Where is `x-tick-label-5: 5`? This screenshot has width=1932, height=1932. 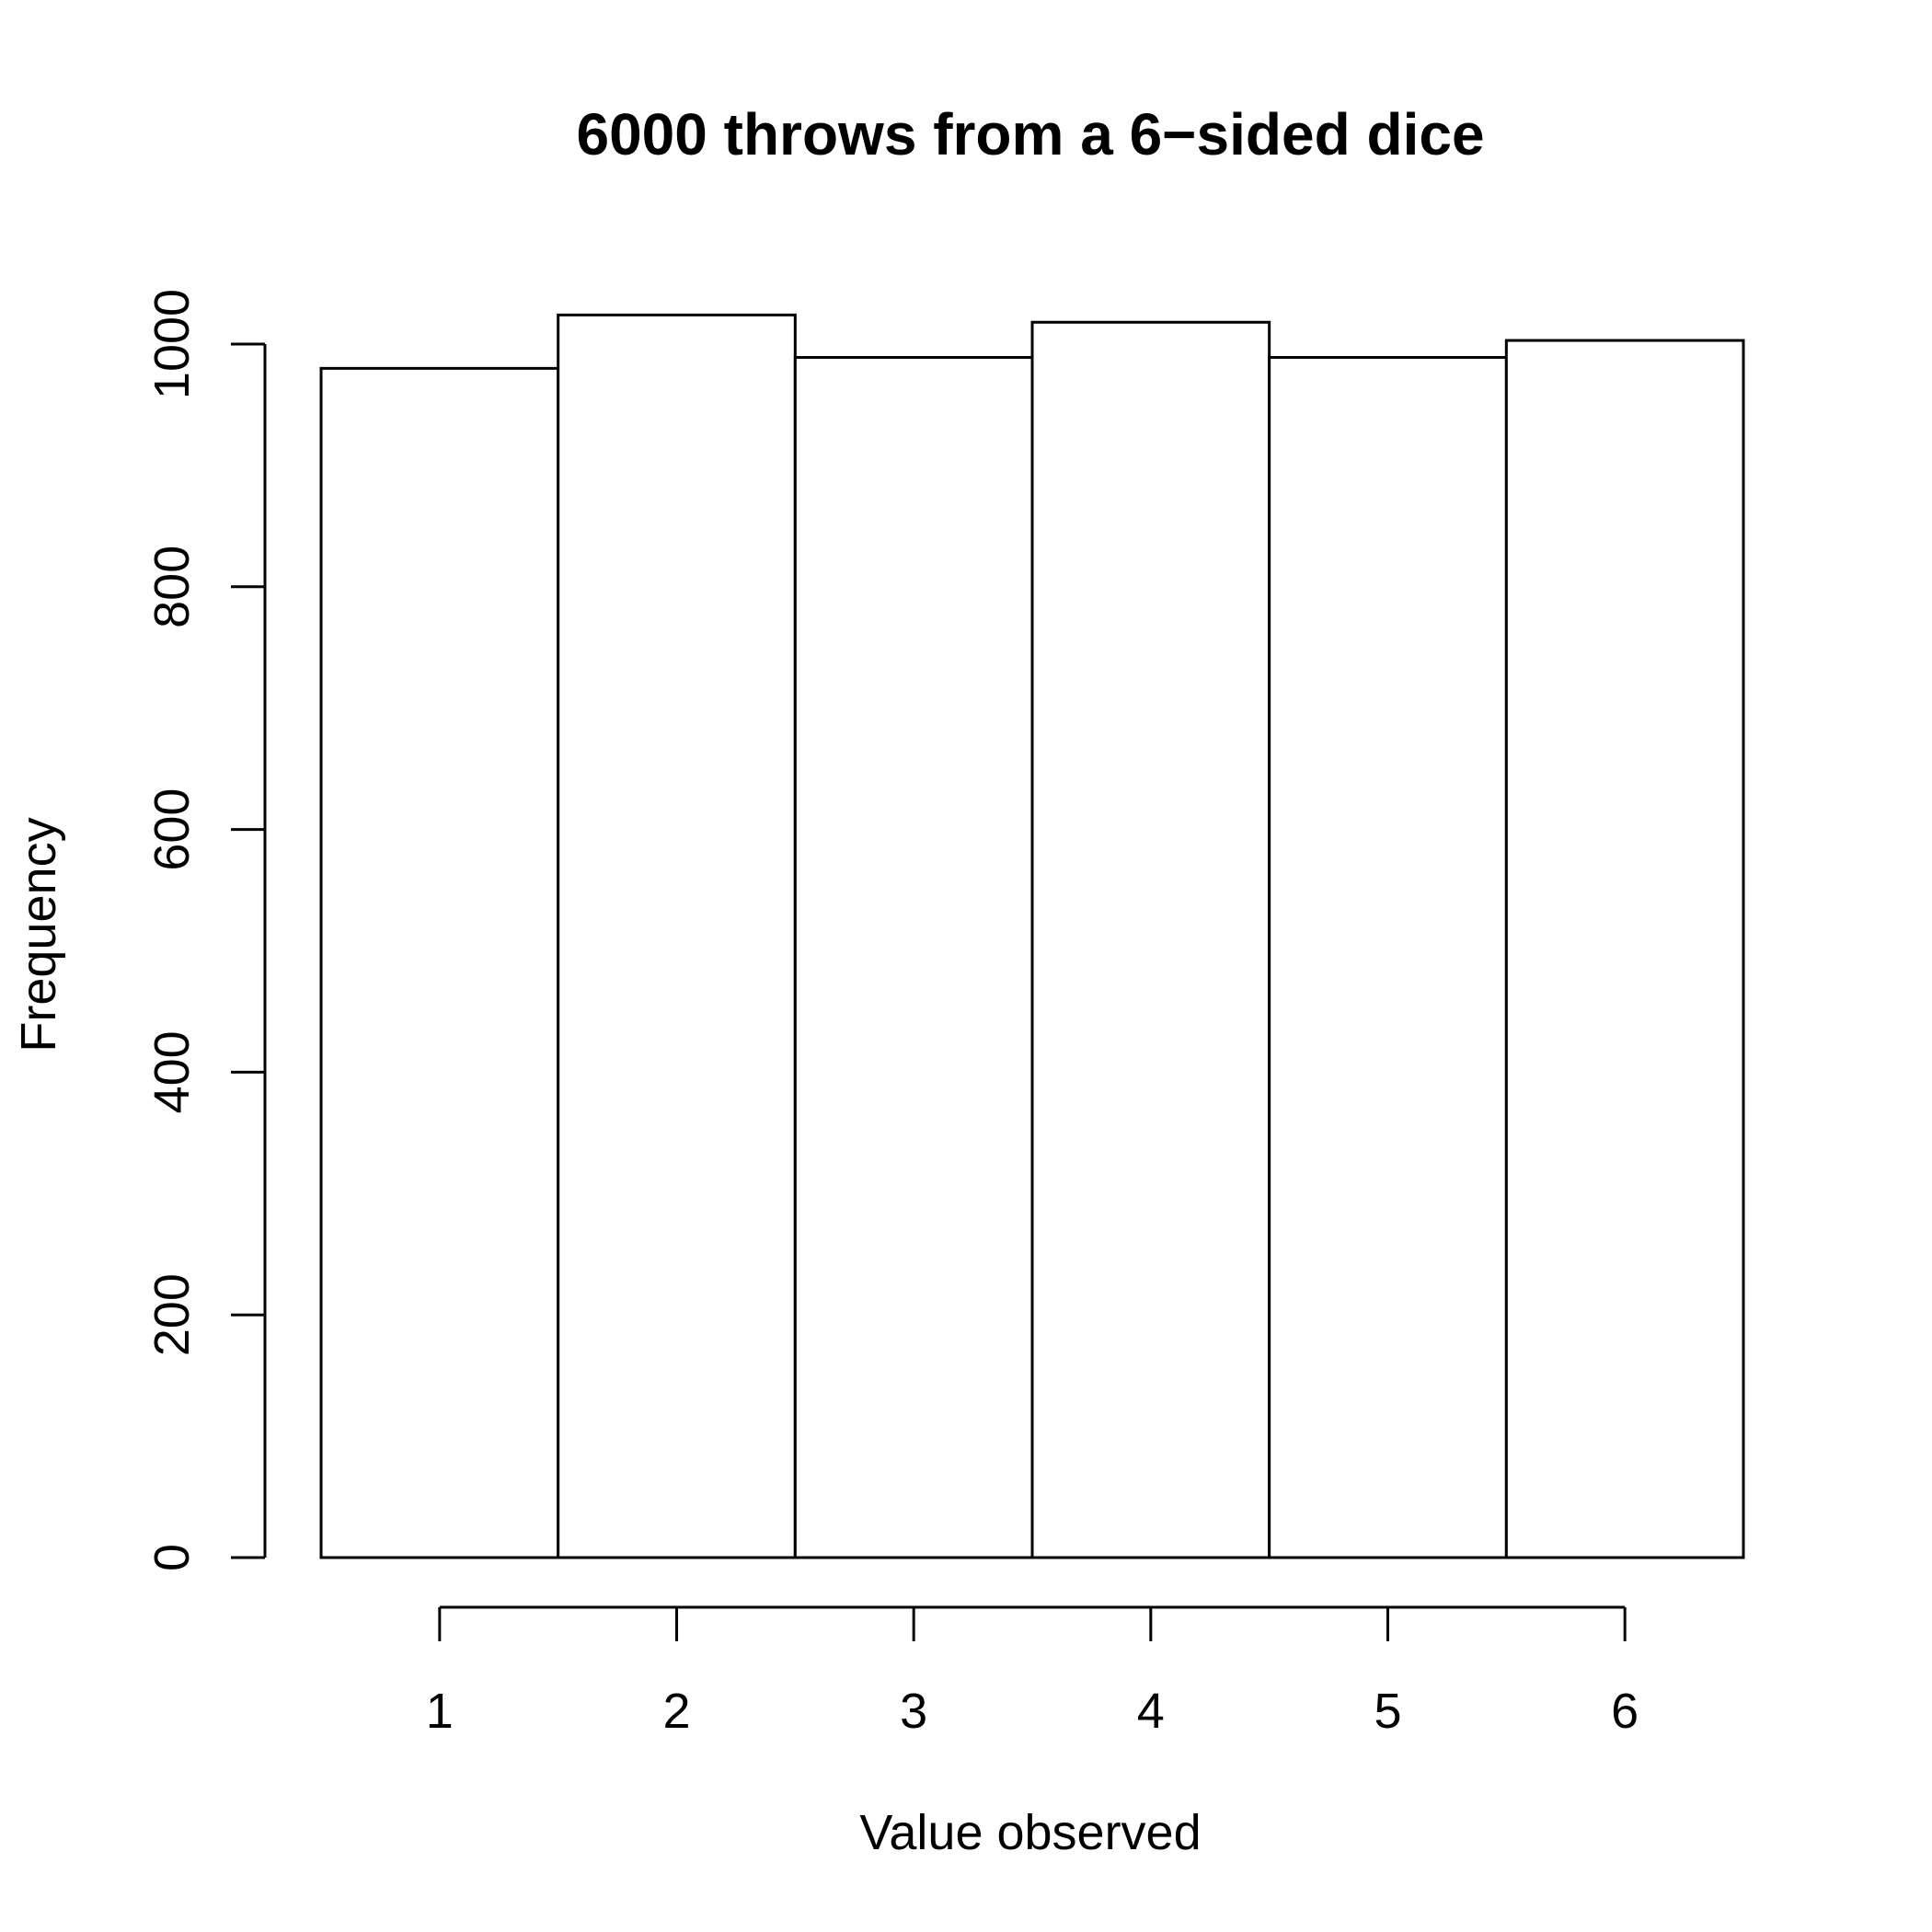
x-tick-label-5: 5 is located at coordinates (1387, 1711).